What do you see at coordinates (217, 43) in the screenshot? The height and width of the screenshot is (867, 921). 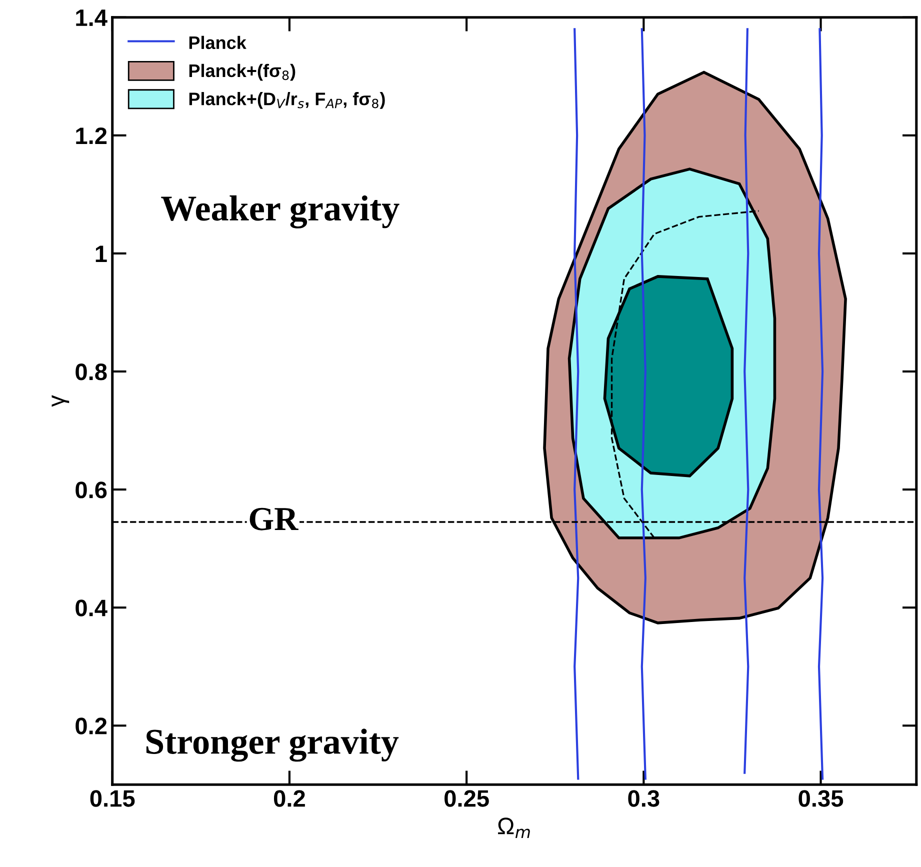 I see `legend-label: Planck` at bounding box center [217, 43].